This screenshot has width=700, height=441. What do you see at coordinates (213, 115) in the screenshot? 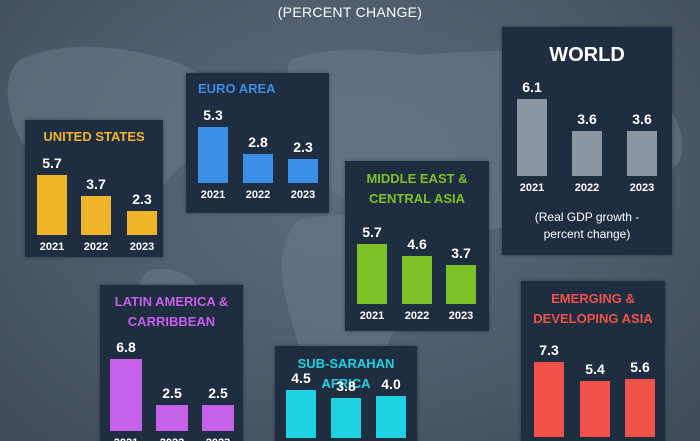
I see `bar-value-label: 5.3` at bounding box center [213, 115].